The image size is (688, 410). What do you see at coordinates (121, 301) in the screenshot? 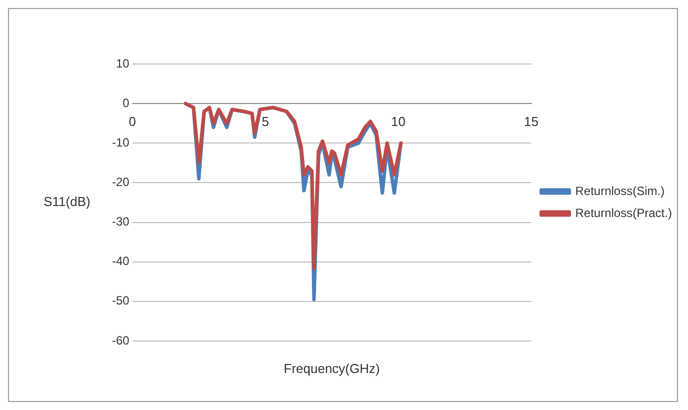
I see `y-tick-label: -50` at bounding box center [121, 301].